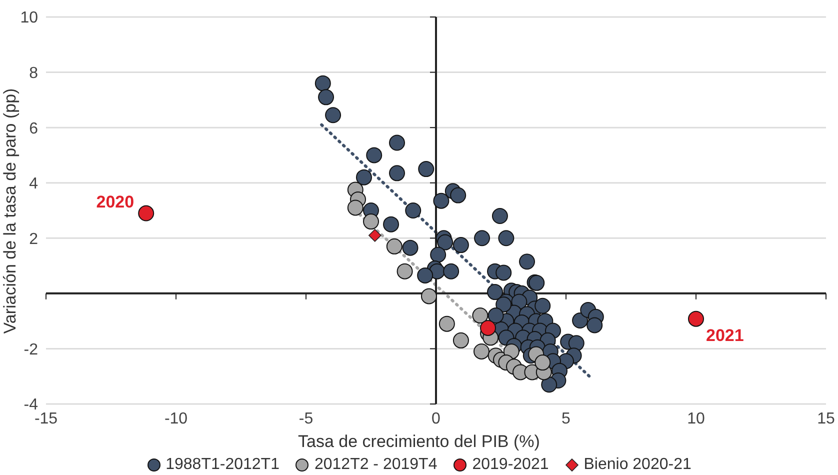 The height and width of the screenshot is (475, 838). Describe the element at coordinates (510, 465) in the screenshot. I see `legend-label: 2019-2021` at that location.